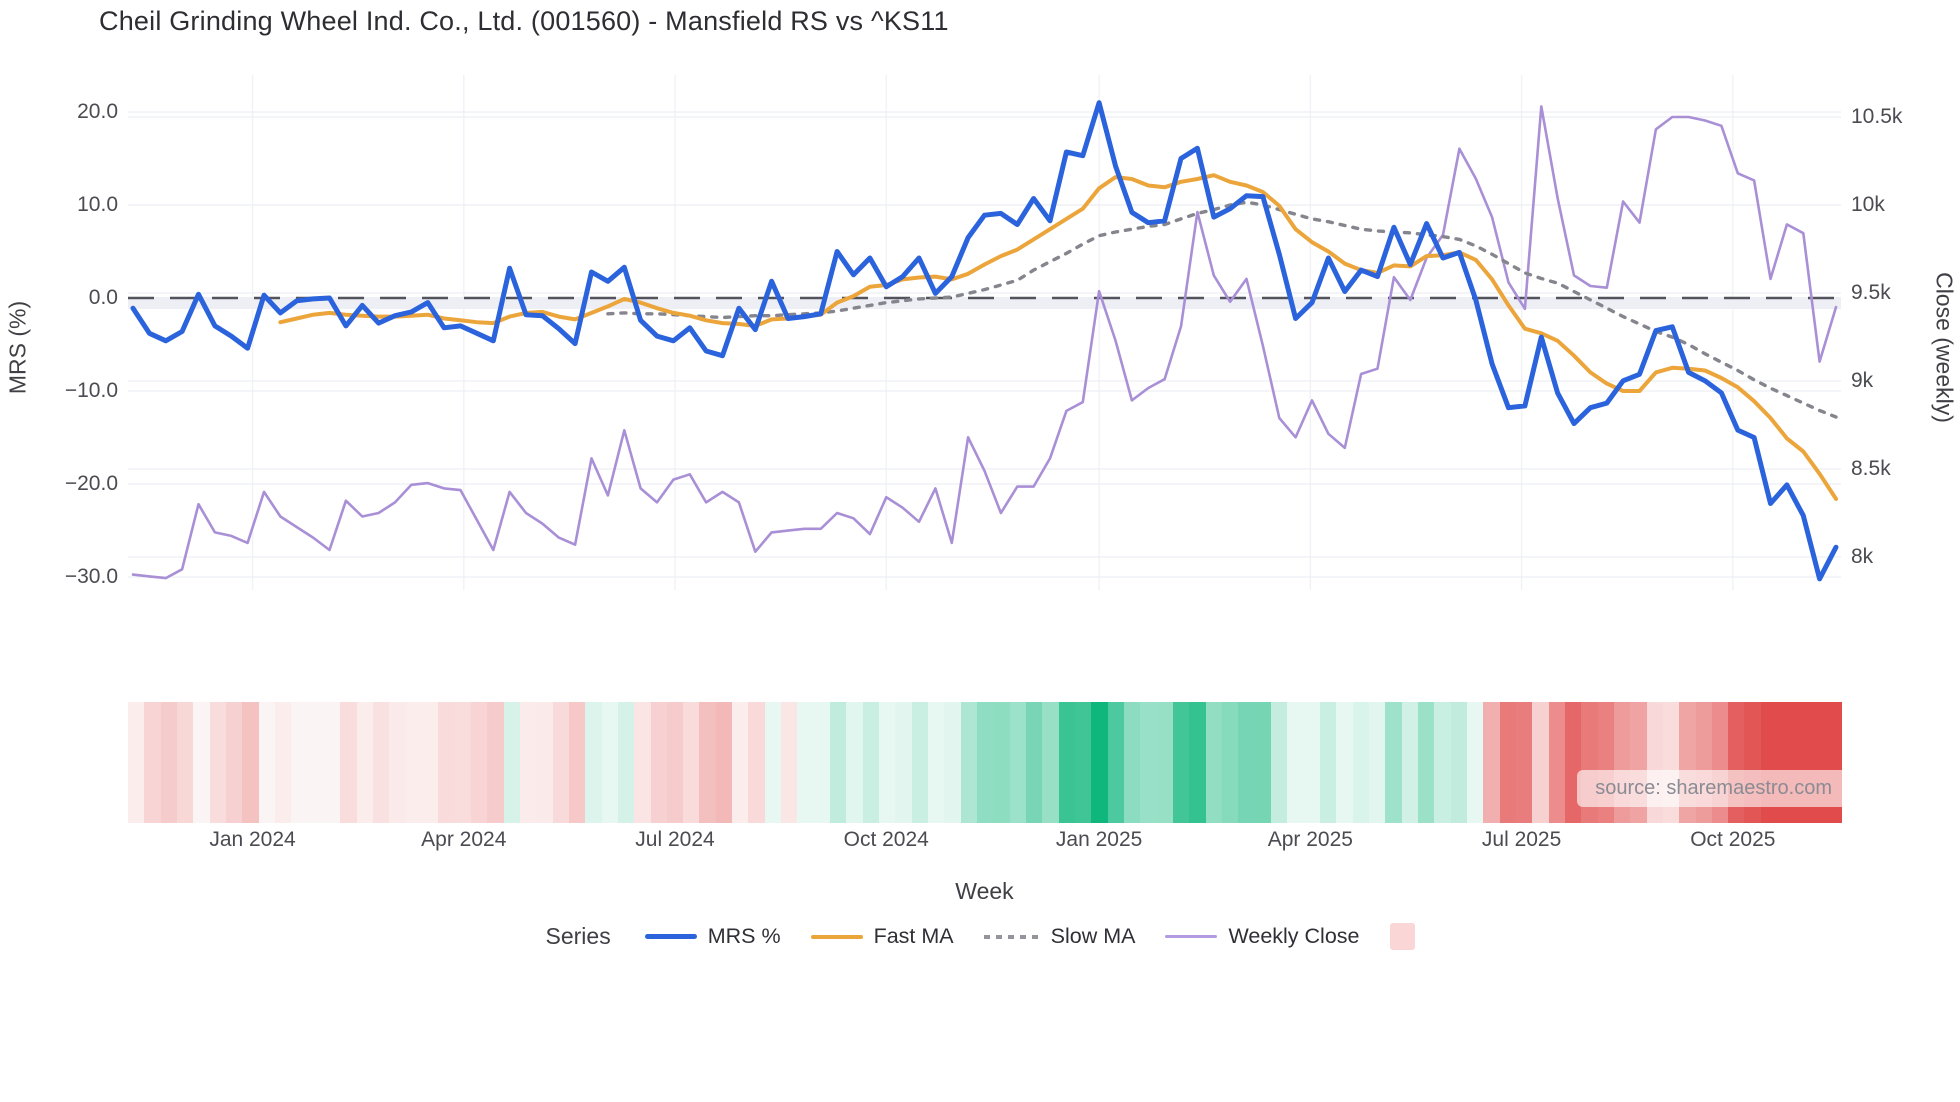  I want to click on x-tick-label: Jan 2024, so click(252, 839).